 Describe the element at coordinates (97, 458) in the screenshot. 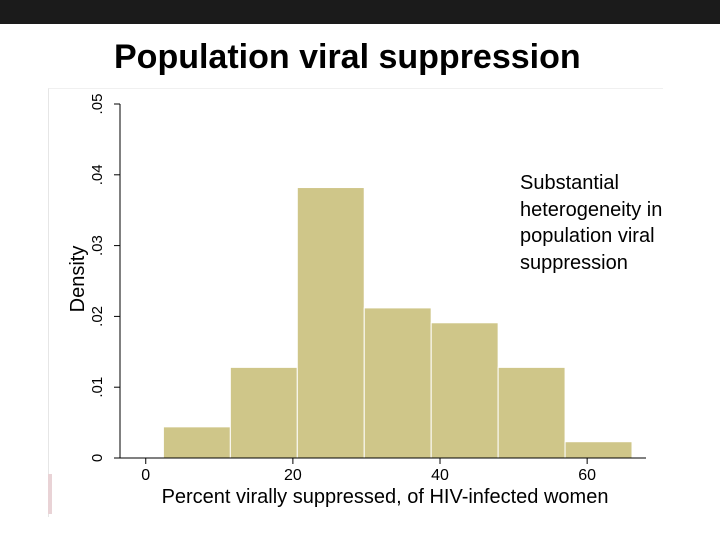

I see `y-tick-label: 0` at that location.